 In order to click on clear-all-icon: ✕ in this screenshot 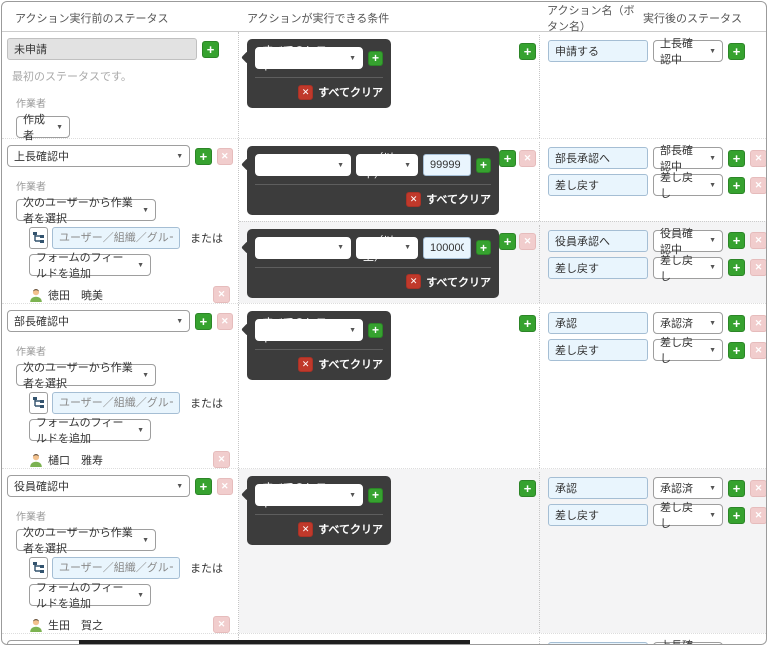, I will do `click(414, 199)`.